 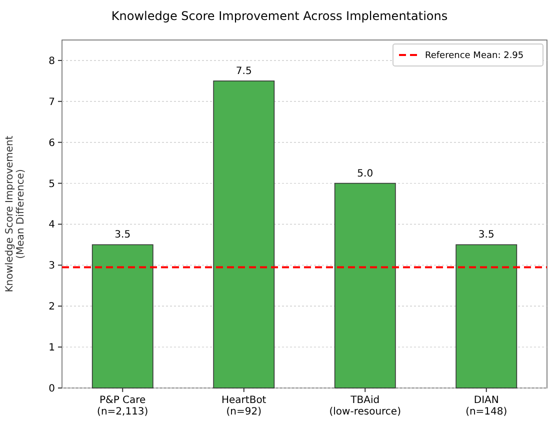 I want to click on y-tick-label: 5, so click(x=51, y=184).